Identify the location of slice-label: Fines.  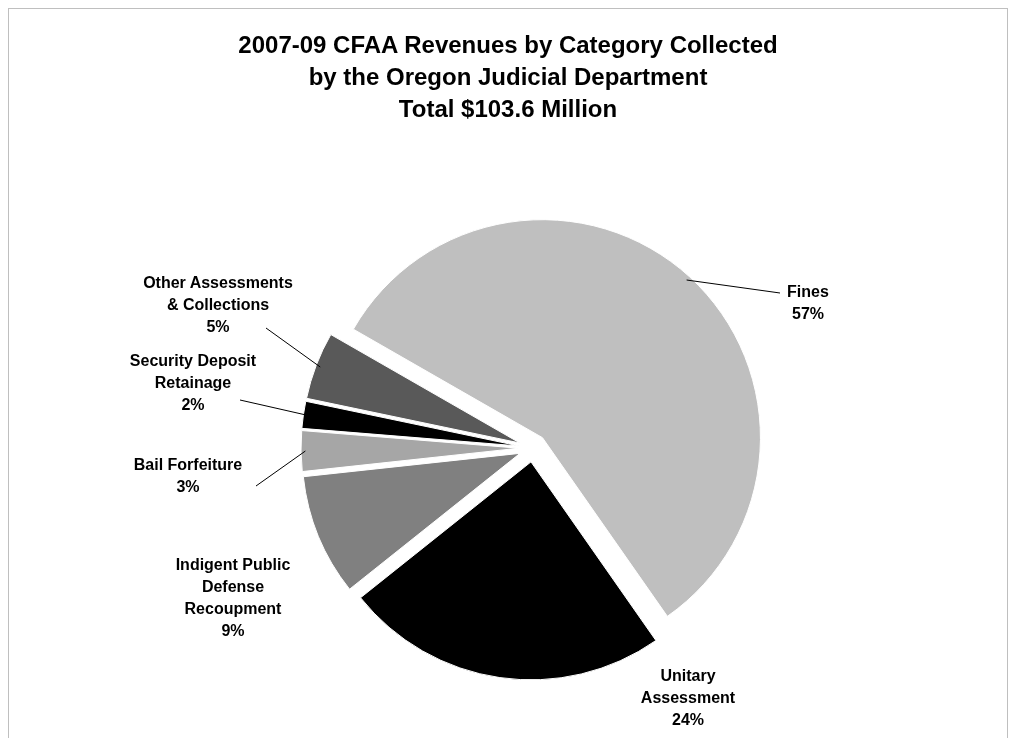
(808, 291).